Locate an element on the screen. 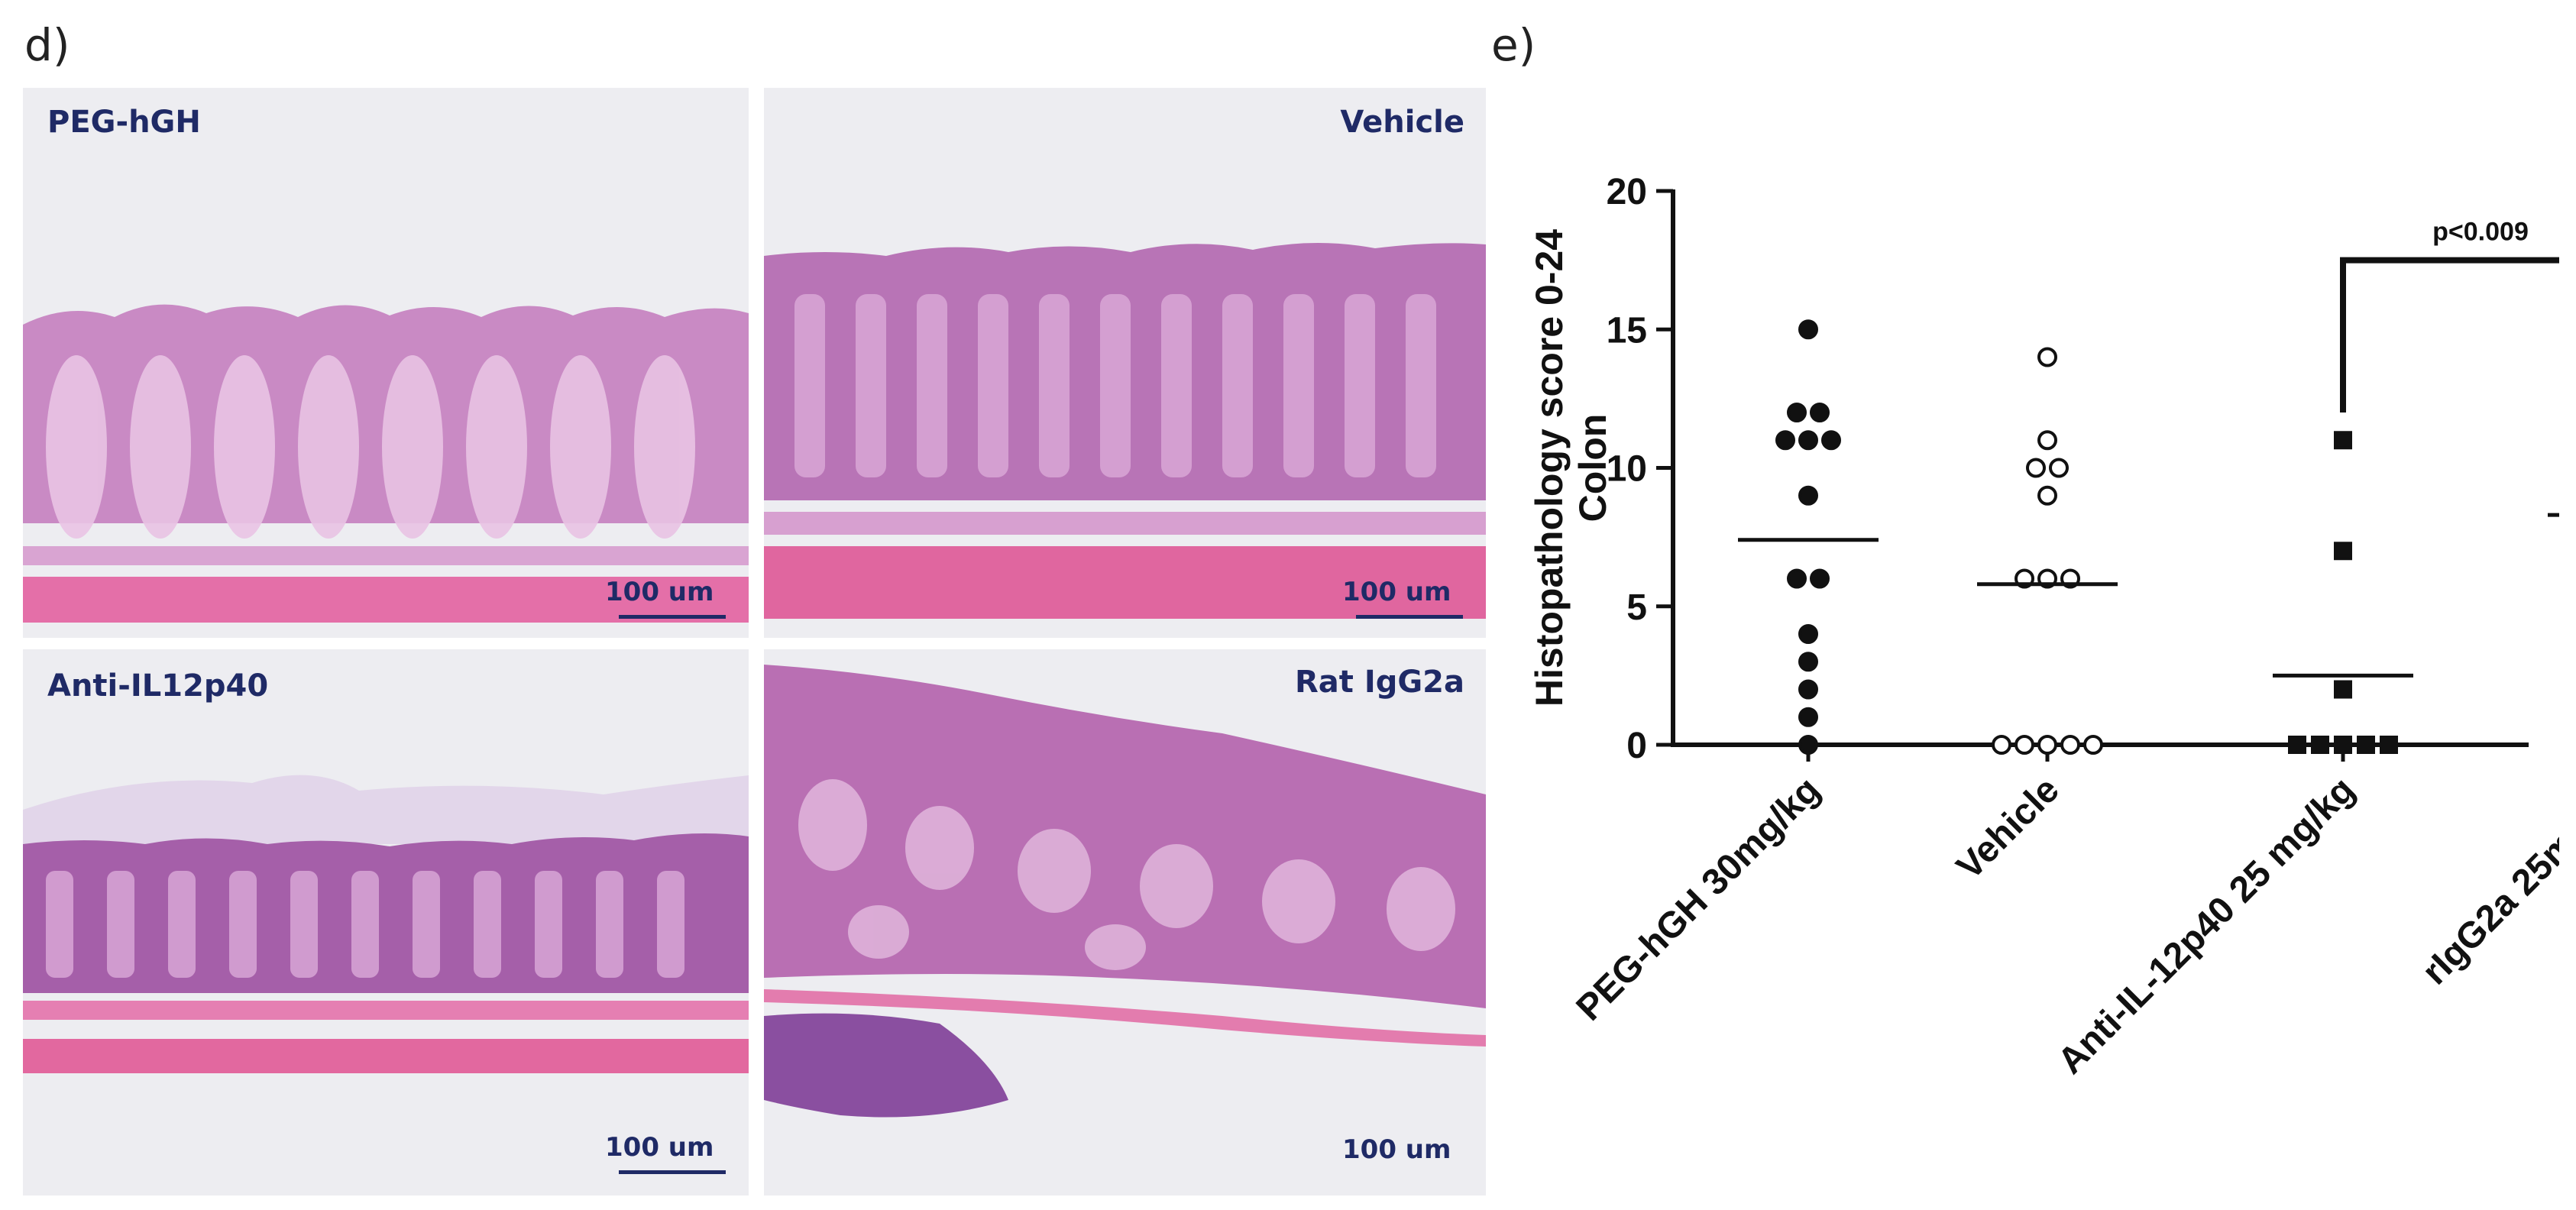  panel-e-letter: e) is located at coordinates (1513, 45).